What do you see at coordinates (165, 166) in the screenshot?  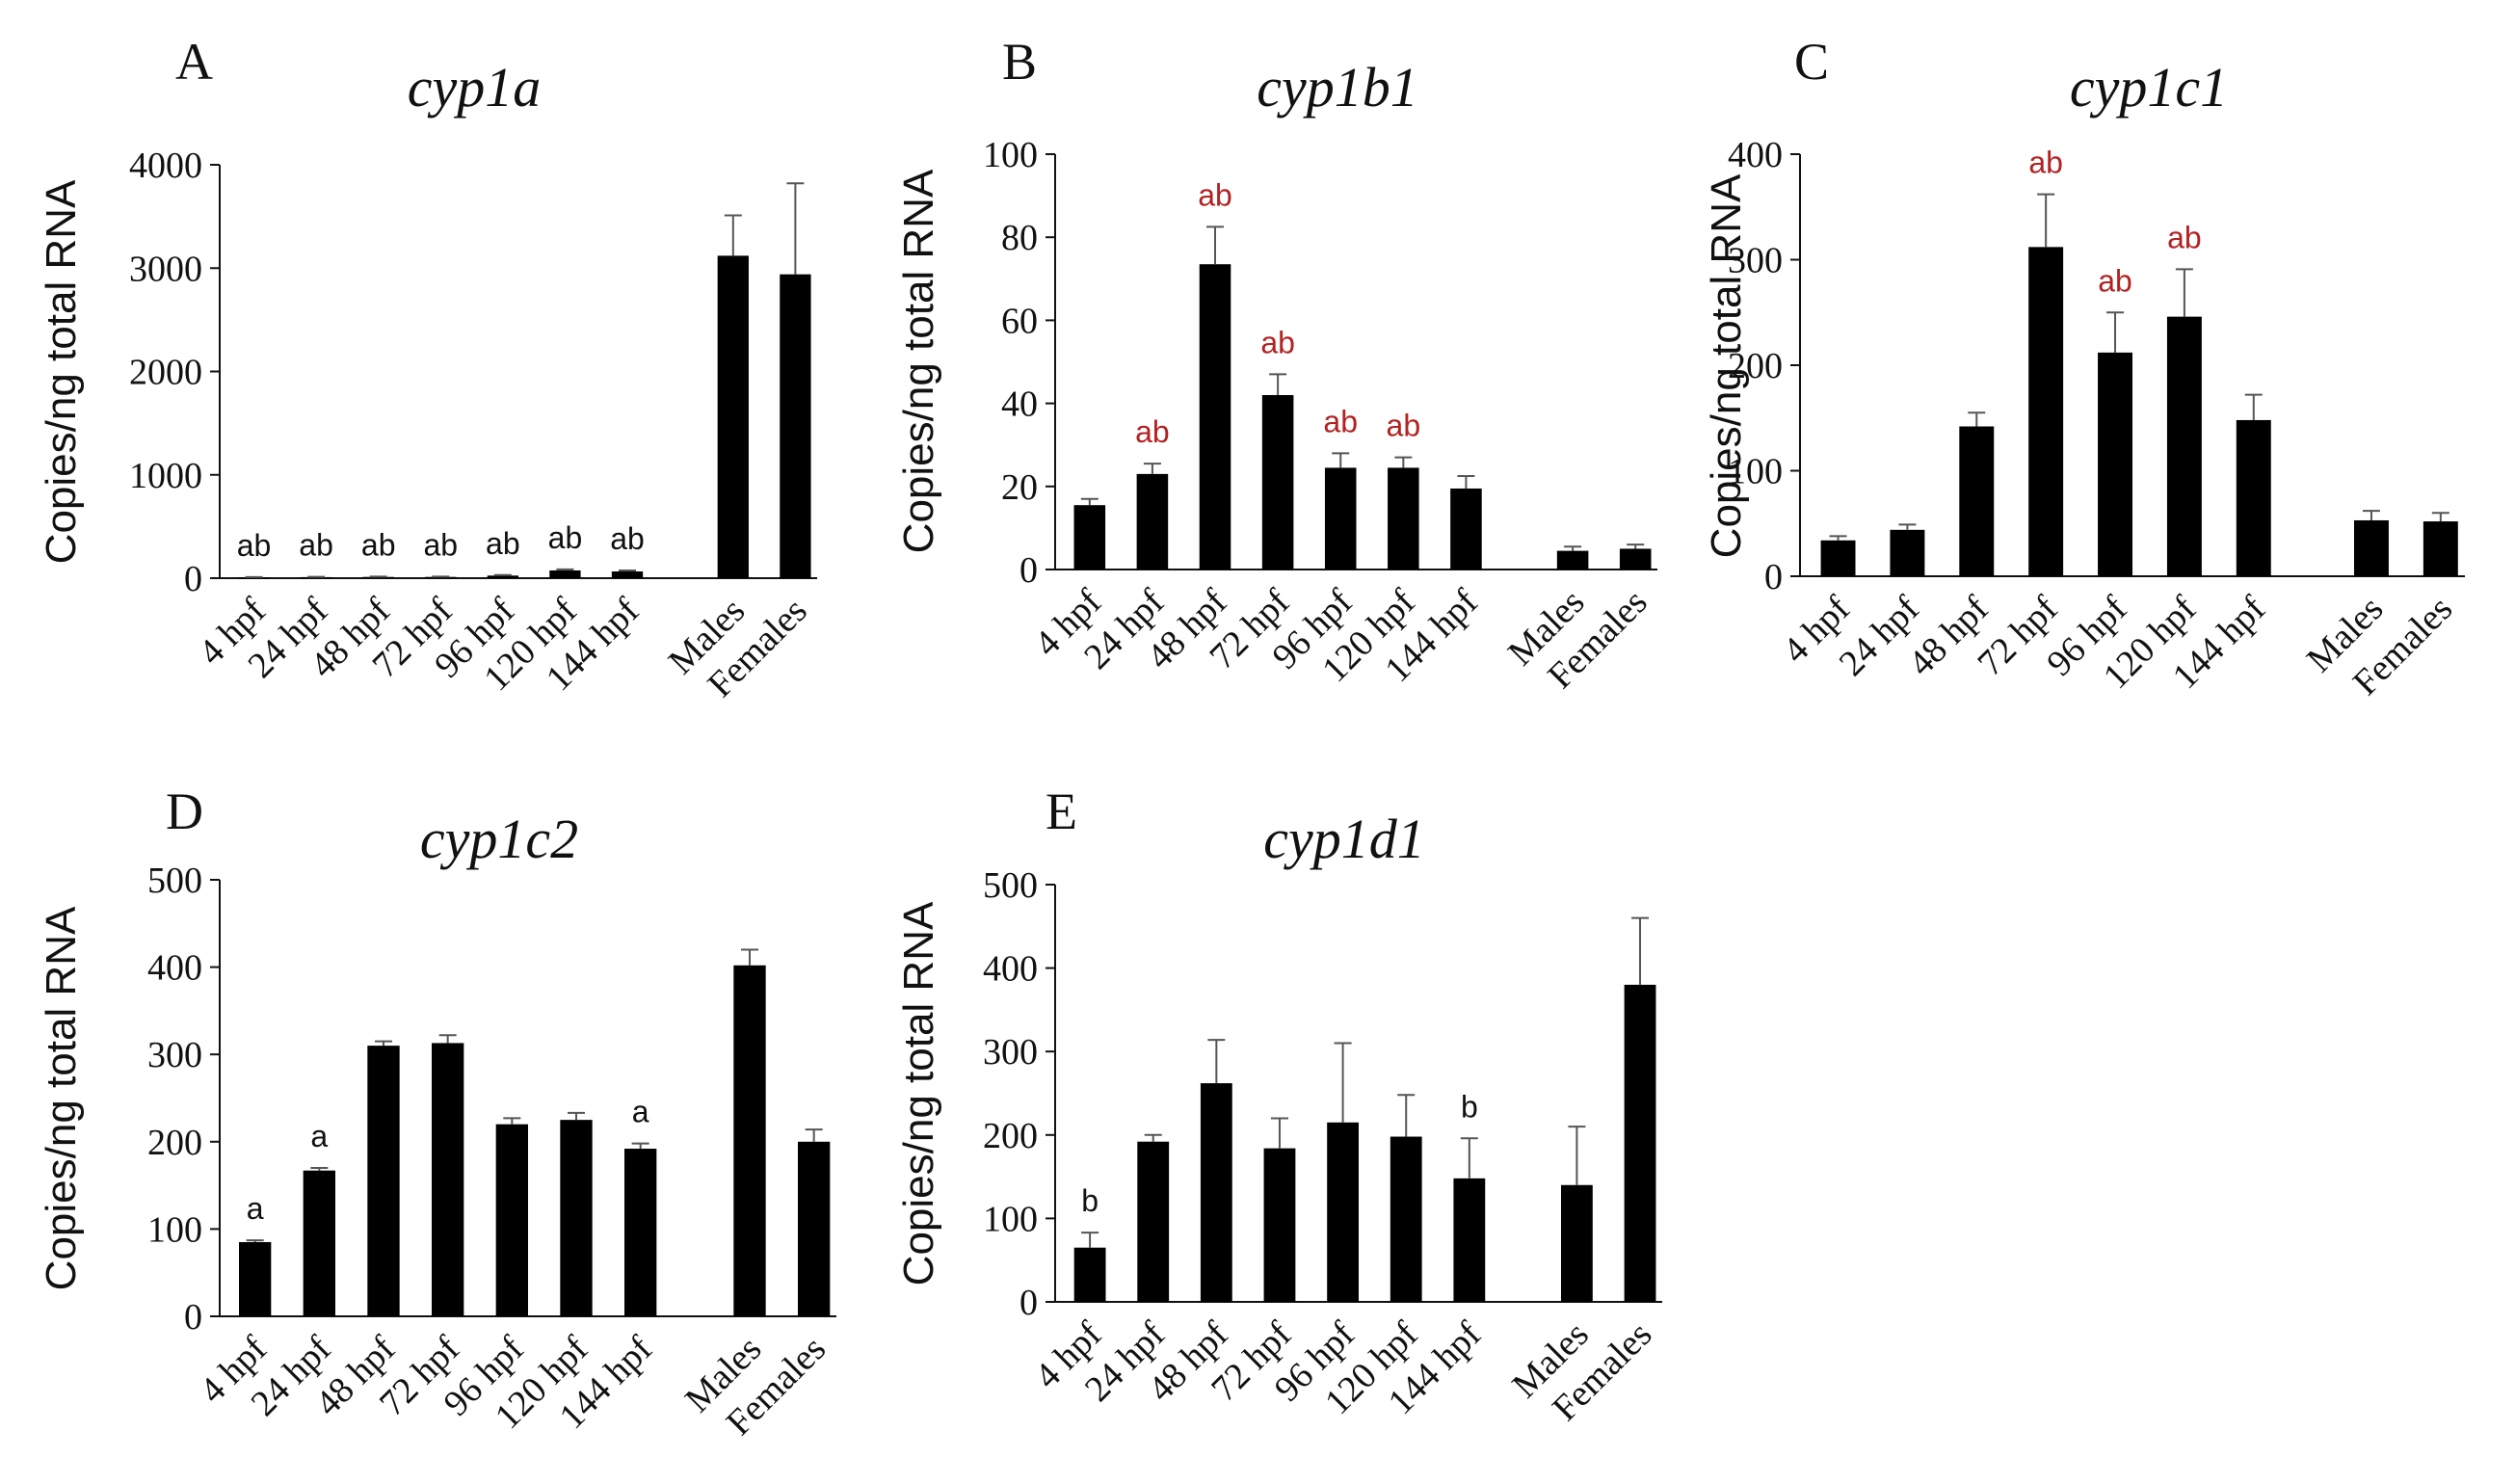 I see `y-tick-label: 4000` at bounding box center [165, 166].